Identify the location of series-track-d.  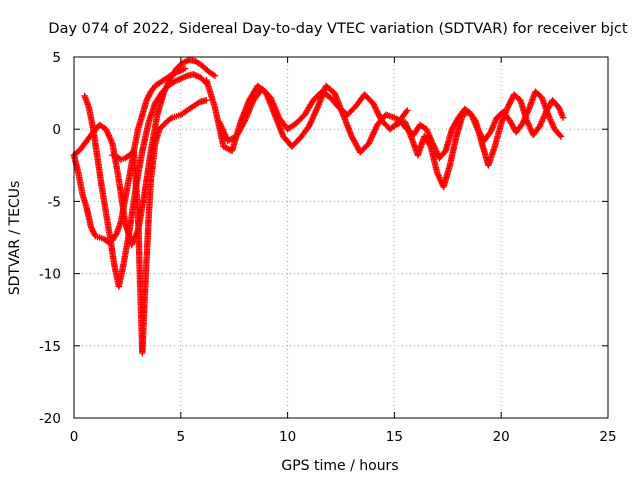
(159, 227).